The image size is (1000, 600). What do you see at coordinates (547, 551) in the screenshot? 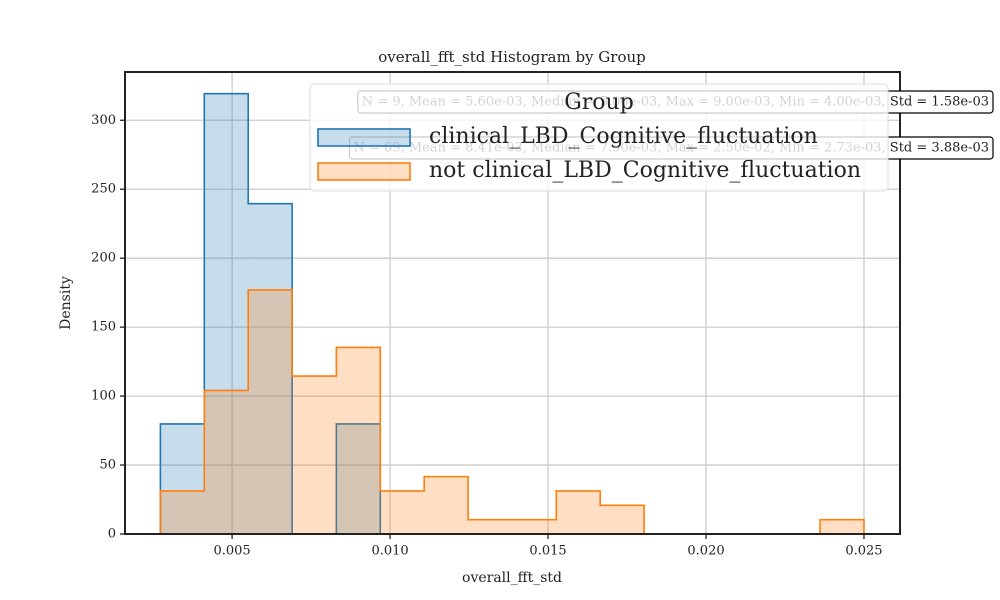
I see `x-tick-label: 0.015` at bounding box center [547, 551].